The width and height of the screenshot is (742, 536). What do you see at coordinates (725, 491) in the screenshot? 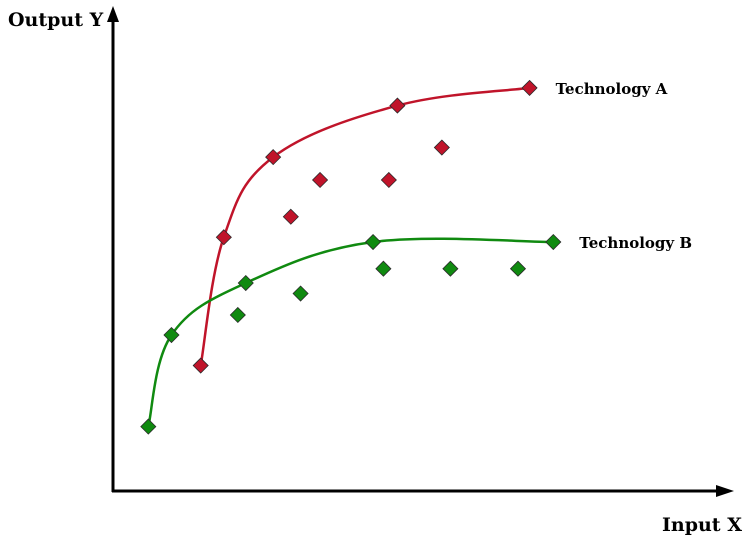
I see `x-axis-arrow` at bounding box center [725, 491].